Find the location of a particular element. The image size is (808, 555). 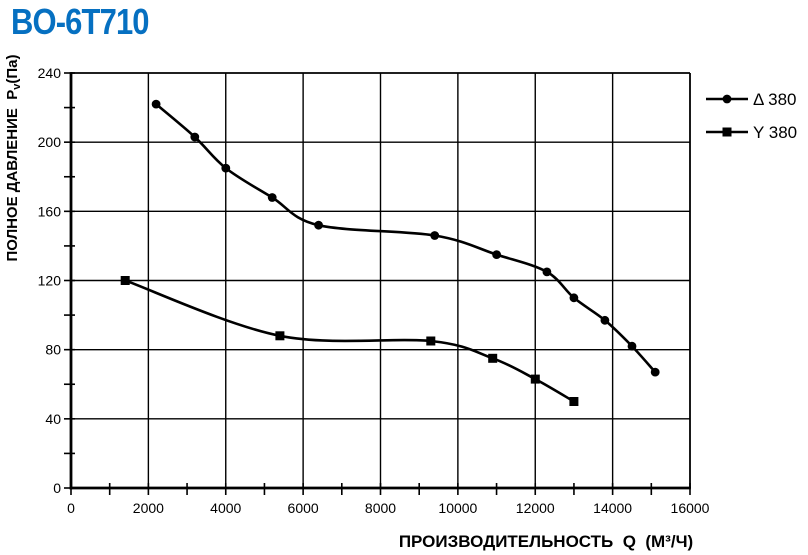

x-tick-label: 16000 is located at coordinates (690, 508).